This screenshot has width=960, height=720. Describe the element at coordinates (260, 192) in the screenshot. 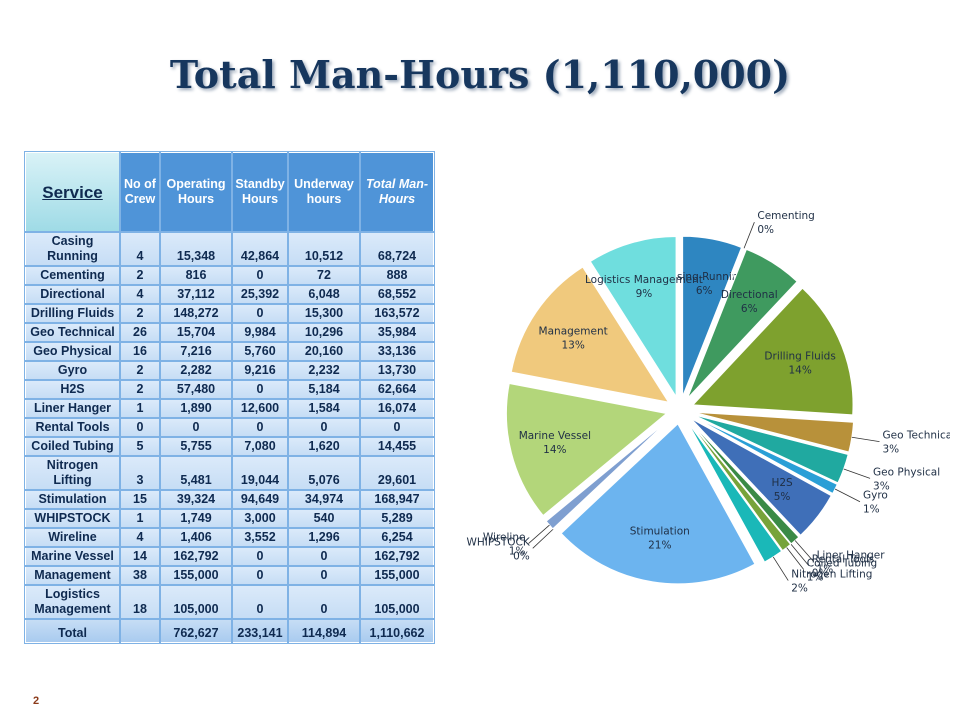

I see `header-cell: Standby Hours` at that location.